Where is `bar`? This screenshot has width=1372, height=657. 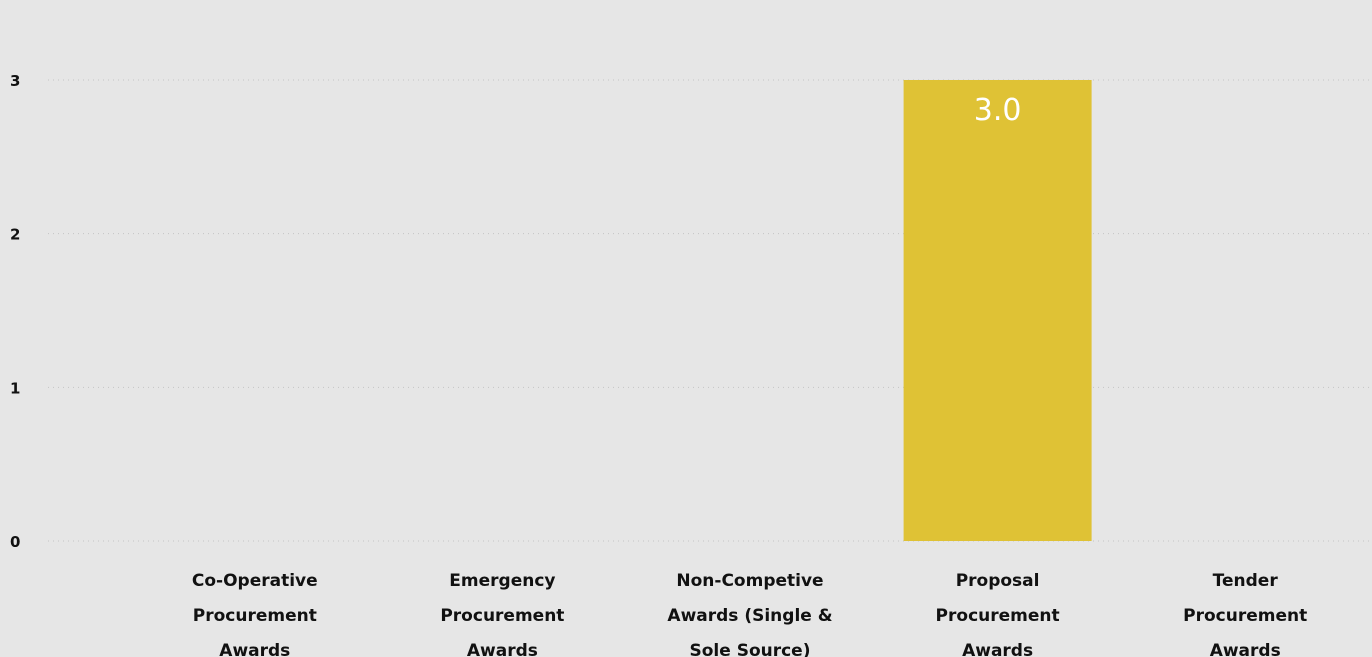 bar is located at coordinates (997, 310).